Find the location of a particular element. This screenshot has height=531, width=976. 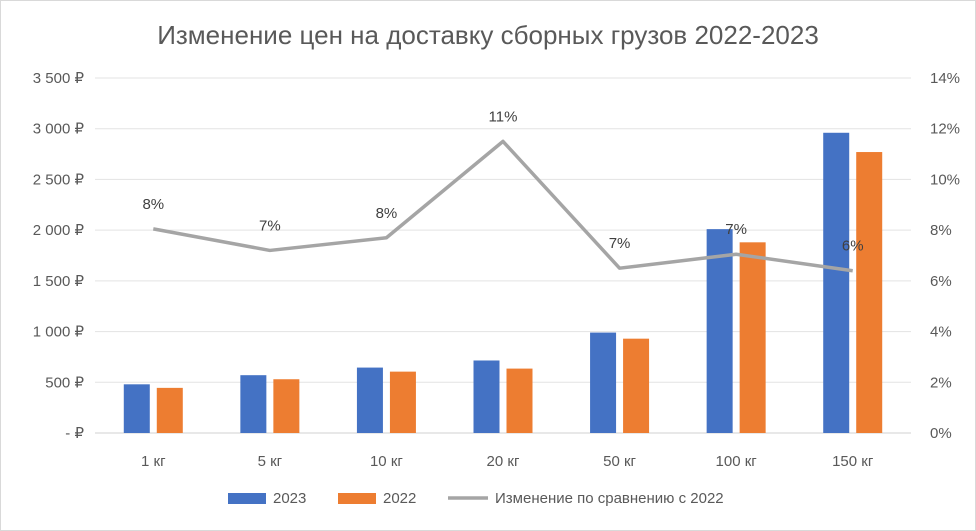

x-tick-label: 100 кг is located at coordinates (737, 461).